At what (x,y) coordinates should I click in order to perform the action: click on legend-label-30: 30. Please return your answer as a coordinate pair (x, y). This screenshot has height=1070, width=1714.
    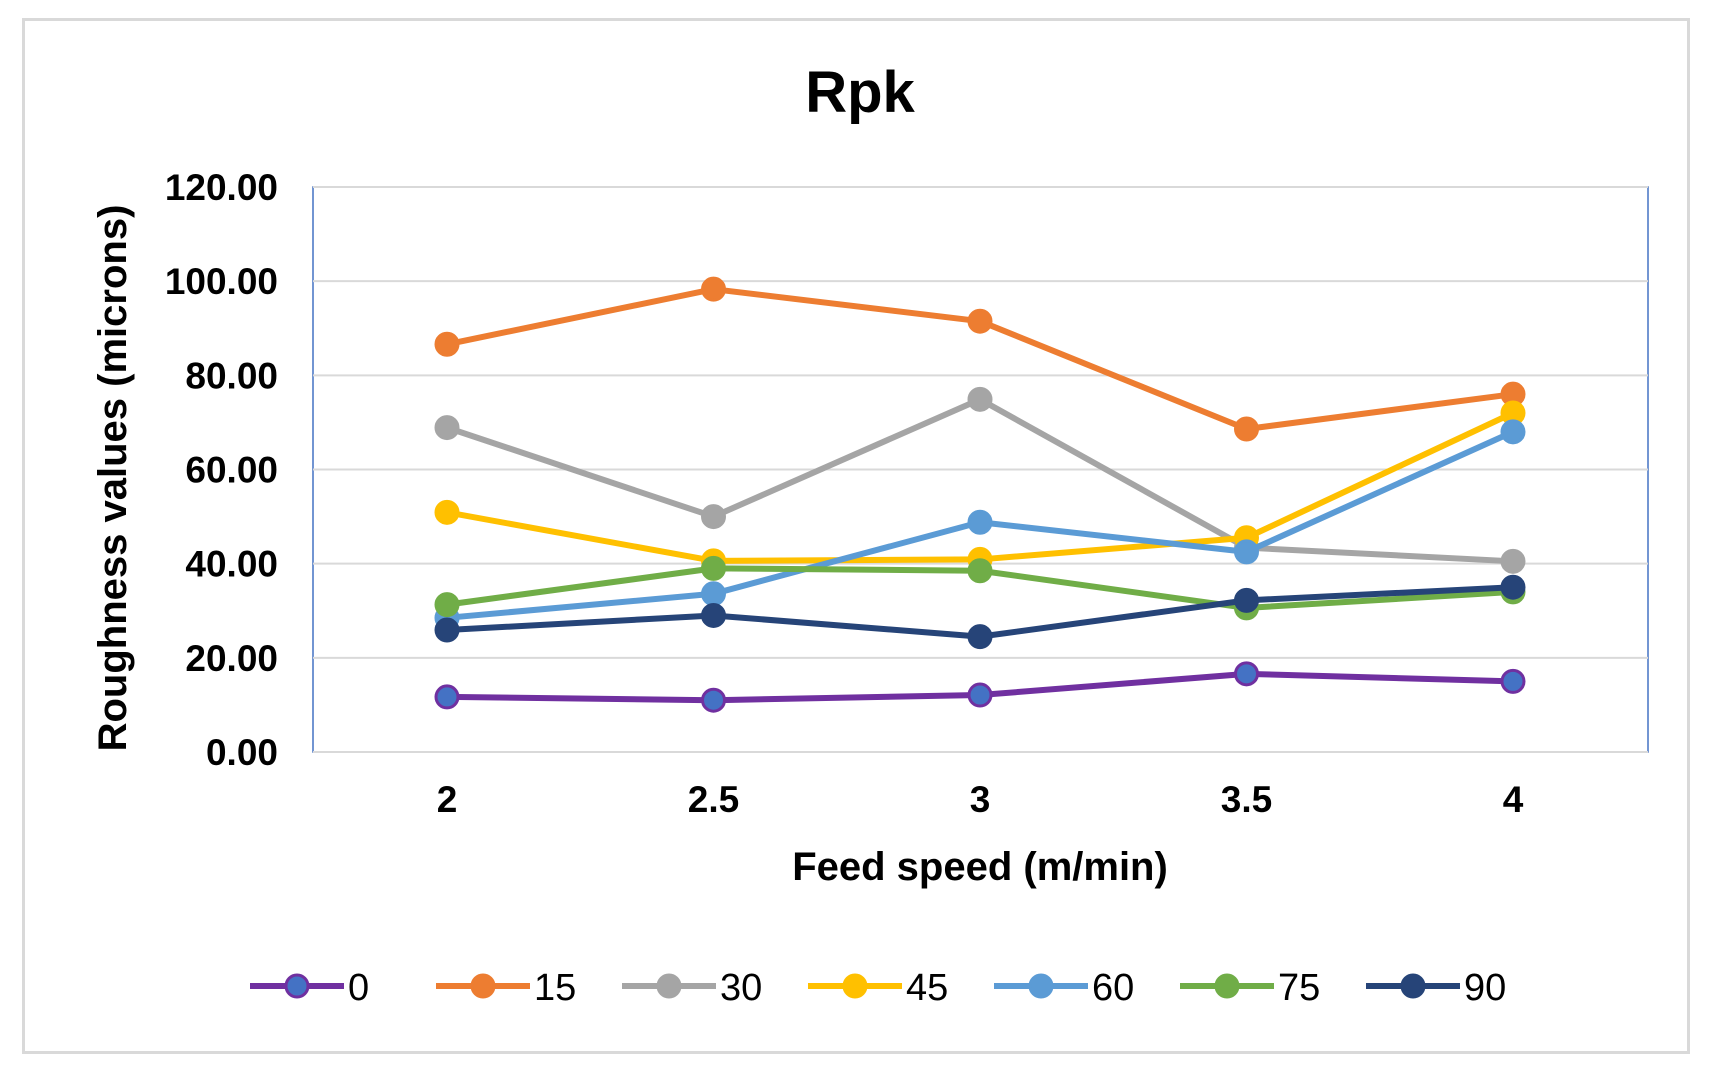
    Looking at the image, I should click on (741, 988).